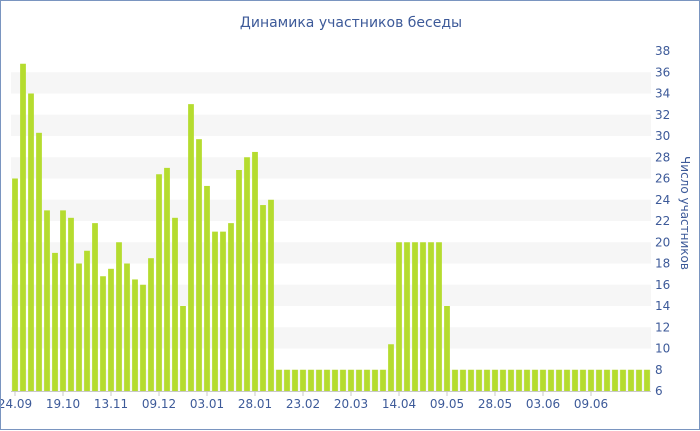 This screenshot has height=431, width=700. What do you see at coordinates (662, 349) in the screenshot?
I see `y-tick-label: 10` at bounding box center [662, 349].